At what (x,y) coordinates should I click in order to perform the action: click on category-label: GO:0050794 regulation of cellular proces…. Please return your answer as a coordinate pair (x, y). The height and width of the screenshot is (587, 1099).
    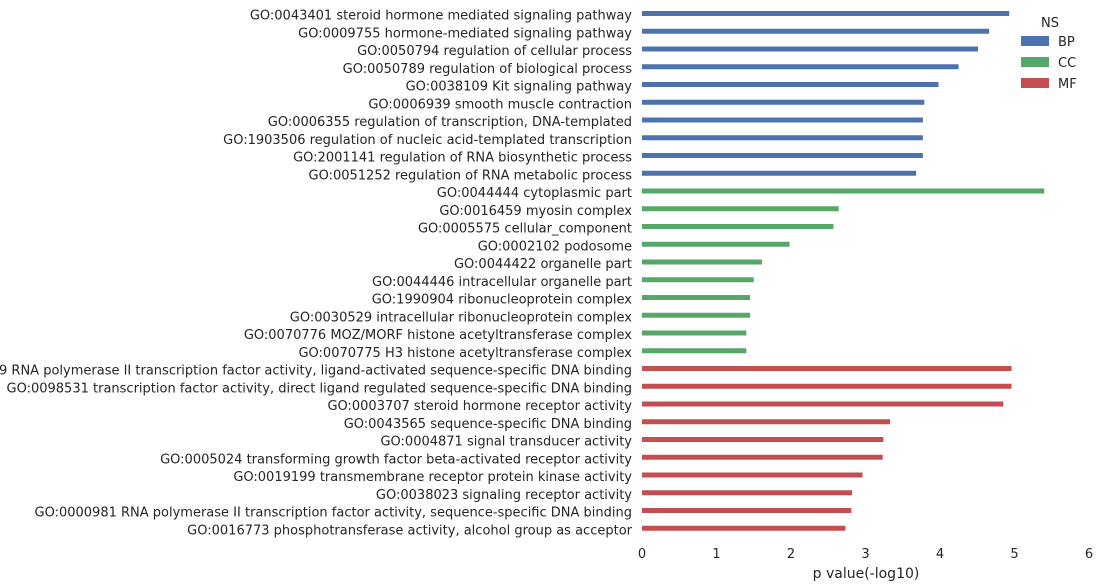
    Looking at the image, I should click on (494, 51).